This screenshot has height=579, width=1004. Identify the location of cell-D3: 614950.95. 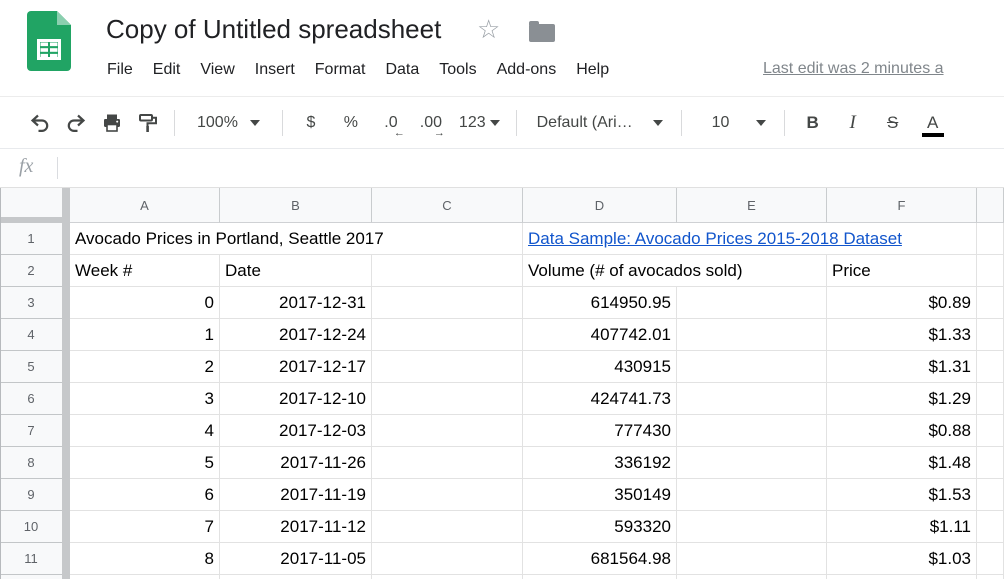
(600, 303).